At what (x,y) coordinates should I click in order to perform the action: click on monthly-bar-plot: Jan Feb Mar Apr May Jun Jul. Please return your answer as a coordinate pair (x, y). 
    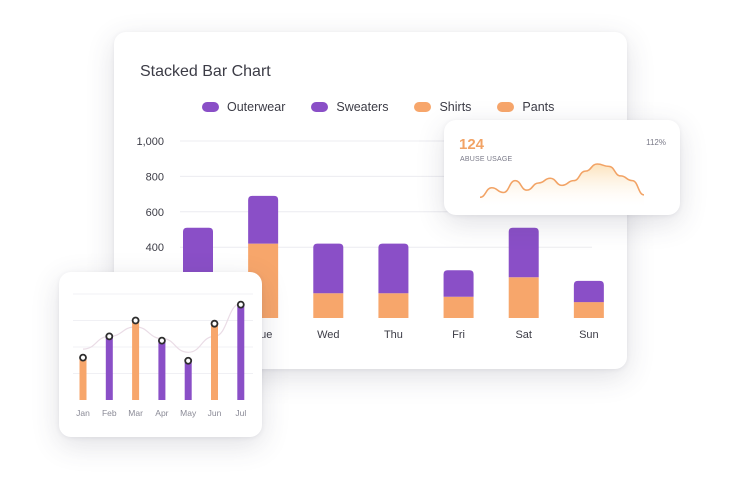
    Looking at the image, I should click on (163, 355).